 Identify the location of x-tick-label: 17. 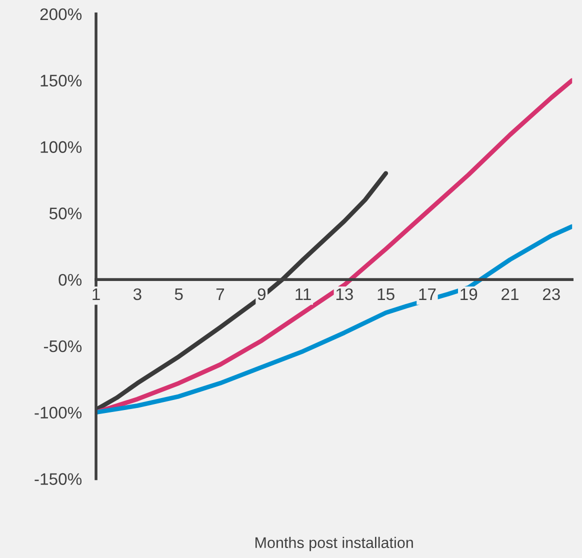
(427, 294).